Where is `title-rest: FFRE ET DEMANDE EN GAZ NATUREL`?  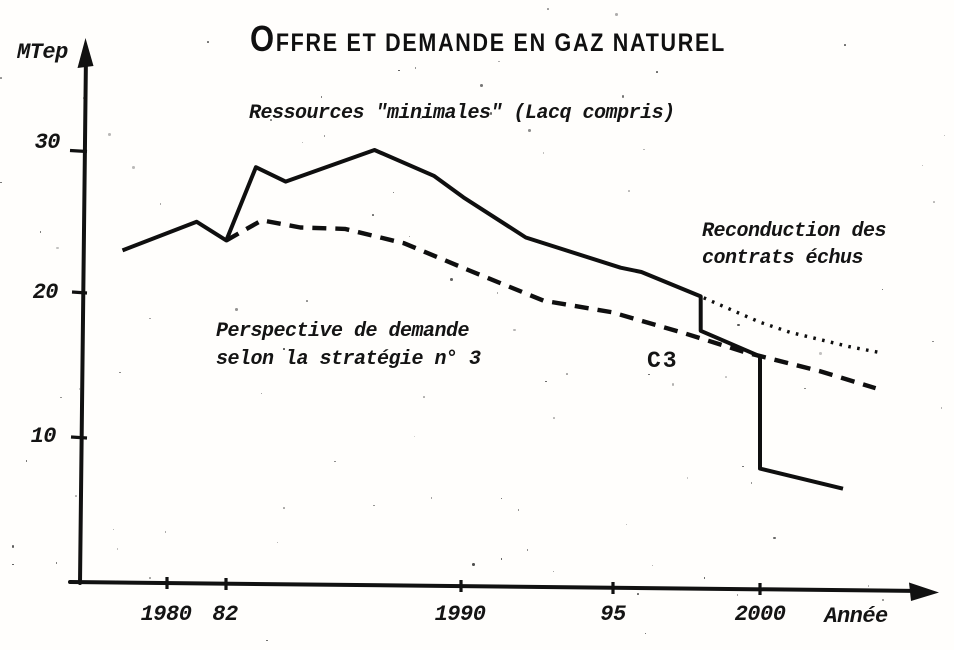 title-rest: FFRE ET DEMANDE EN GAZ NATUREL is located at coordinates (500, 43).